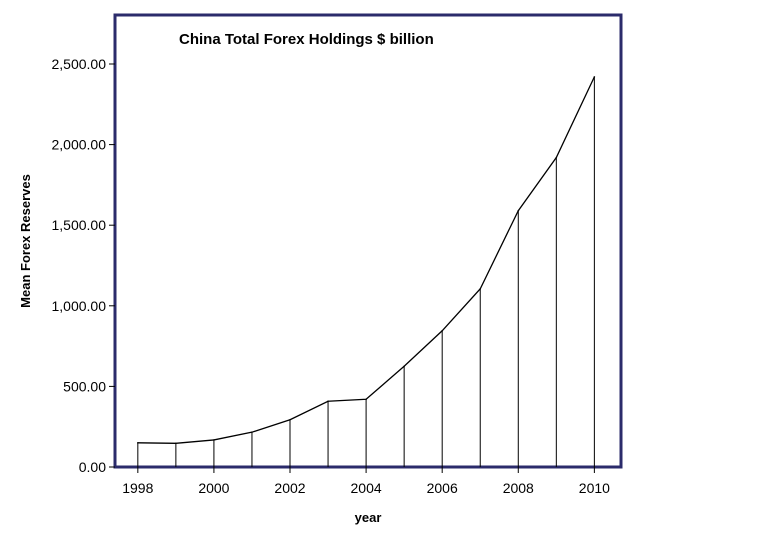  What do you see at coordinates (366, 399) in the screenshot?
I see `data-point-2004` at bounding box center [366, 399].